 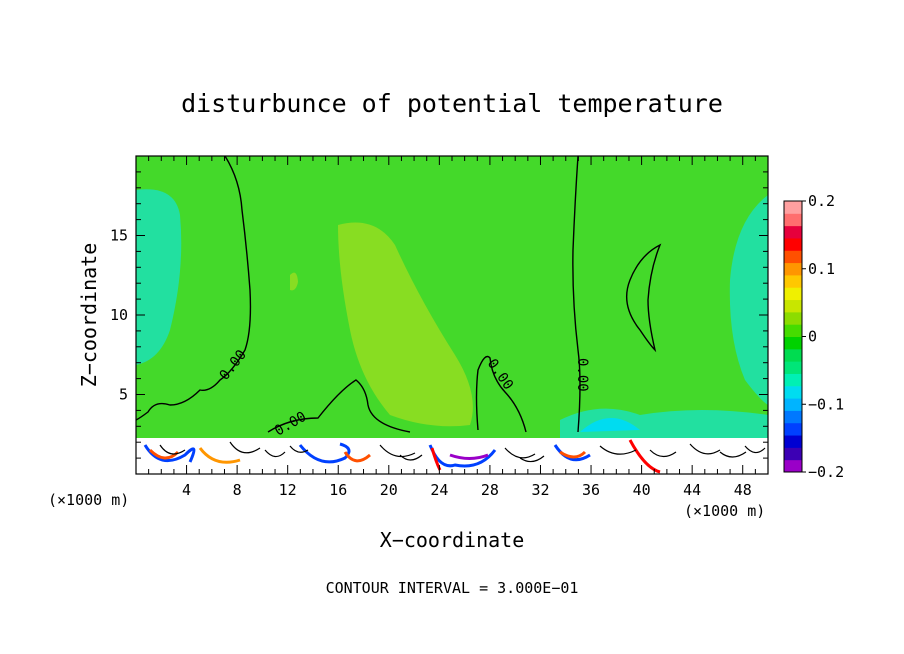 What do you see at coordinates (826, 404) in the screenshot?
I see `colorbar-label: −0.1` at bounding box center [826, 404].